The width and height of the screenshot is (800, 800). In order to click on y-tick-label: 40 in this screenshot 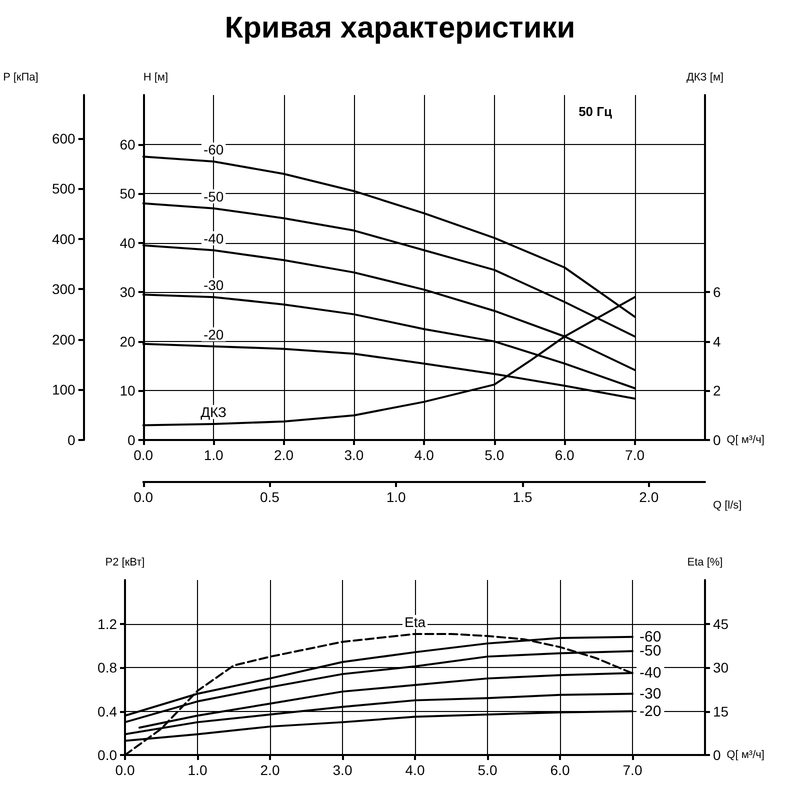, I will do `click(128, 242)`.